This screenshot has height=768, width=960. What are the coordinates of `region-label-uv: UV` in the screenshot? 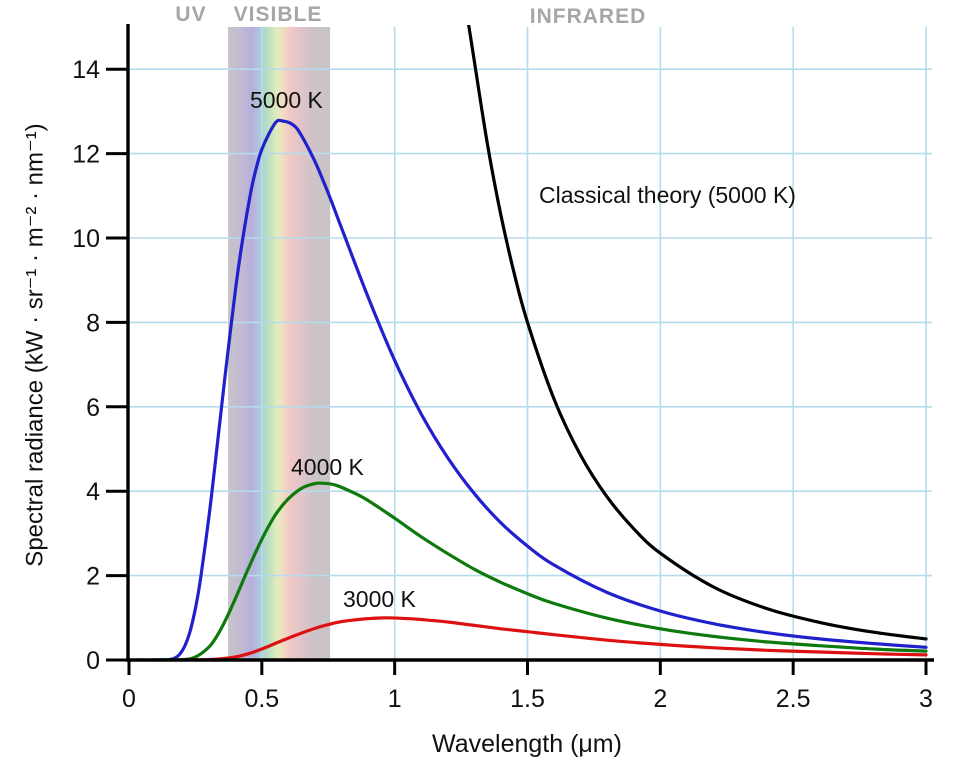 It's located at (191, 14).